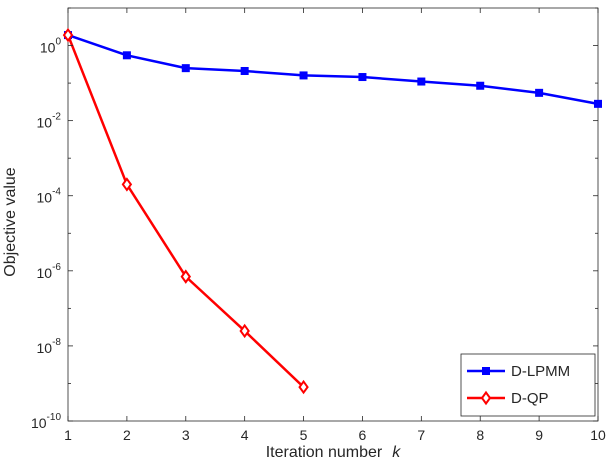  I want to click on legend: D-LPMM D-QP, so click(528, 385).